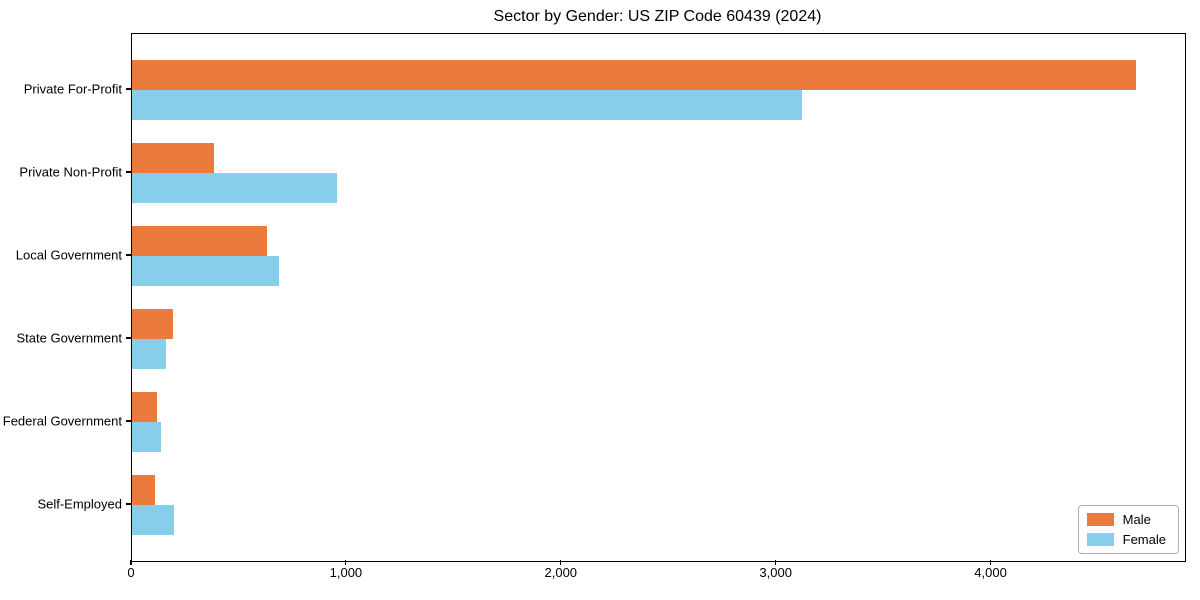 This screenshot has height=600, width=1200. I want to click on y-axis-category-label: Federal Government, so click(62, 421).